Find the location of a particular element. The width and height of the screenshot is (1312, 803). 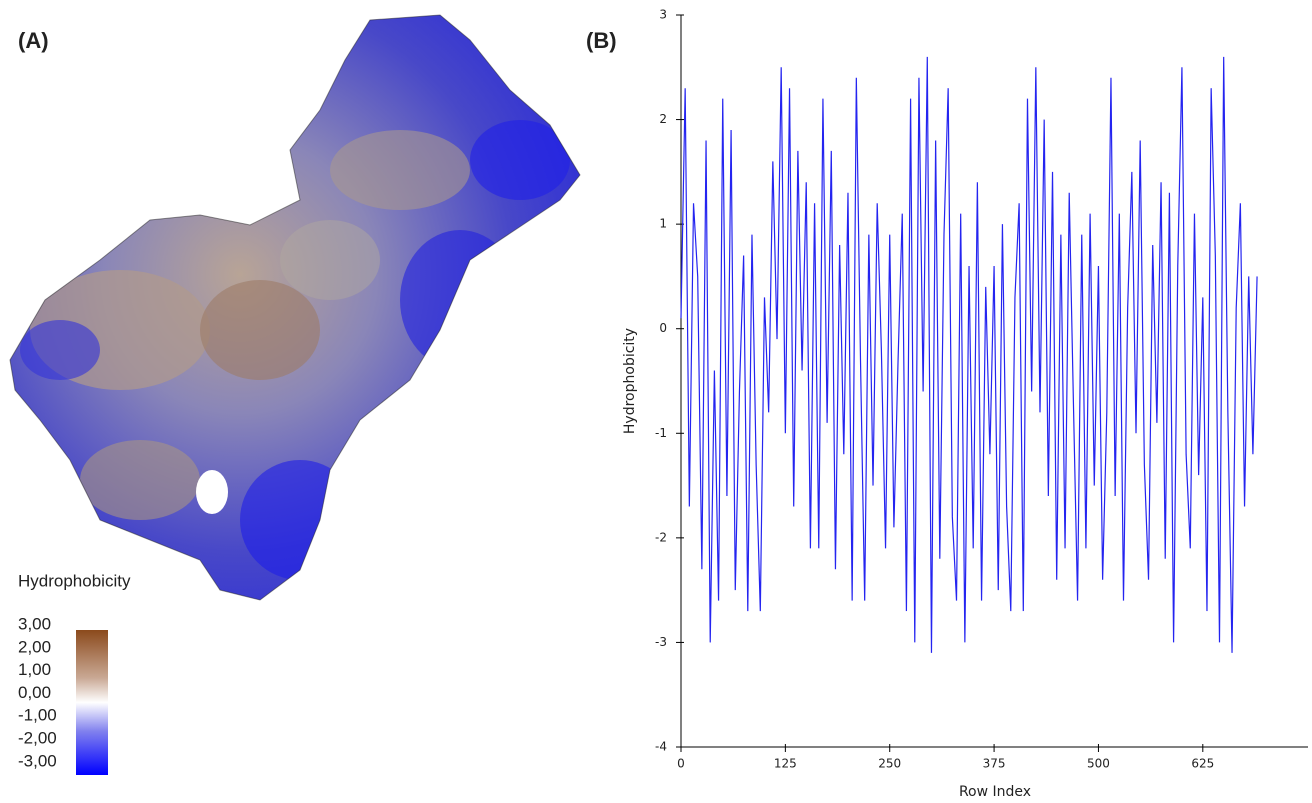

x-tick-label: 375 is located at coordinates (994, 764).